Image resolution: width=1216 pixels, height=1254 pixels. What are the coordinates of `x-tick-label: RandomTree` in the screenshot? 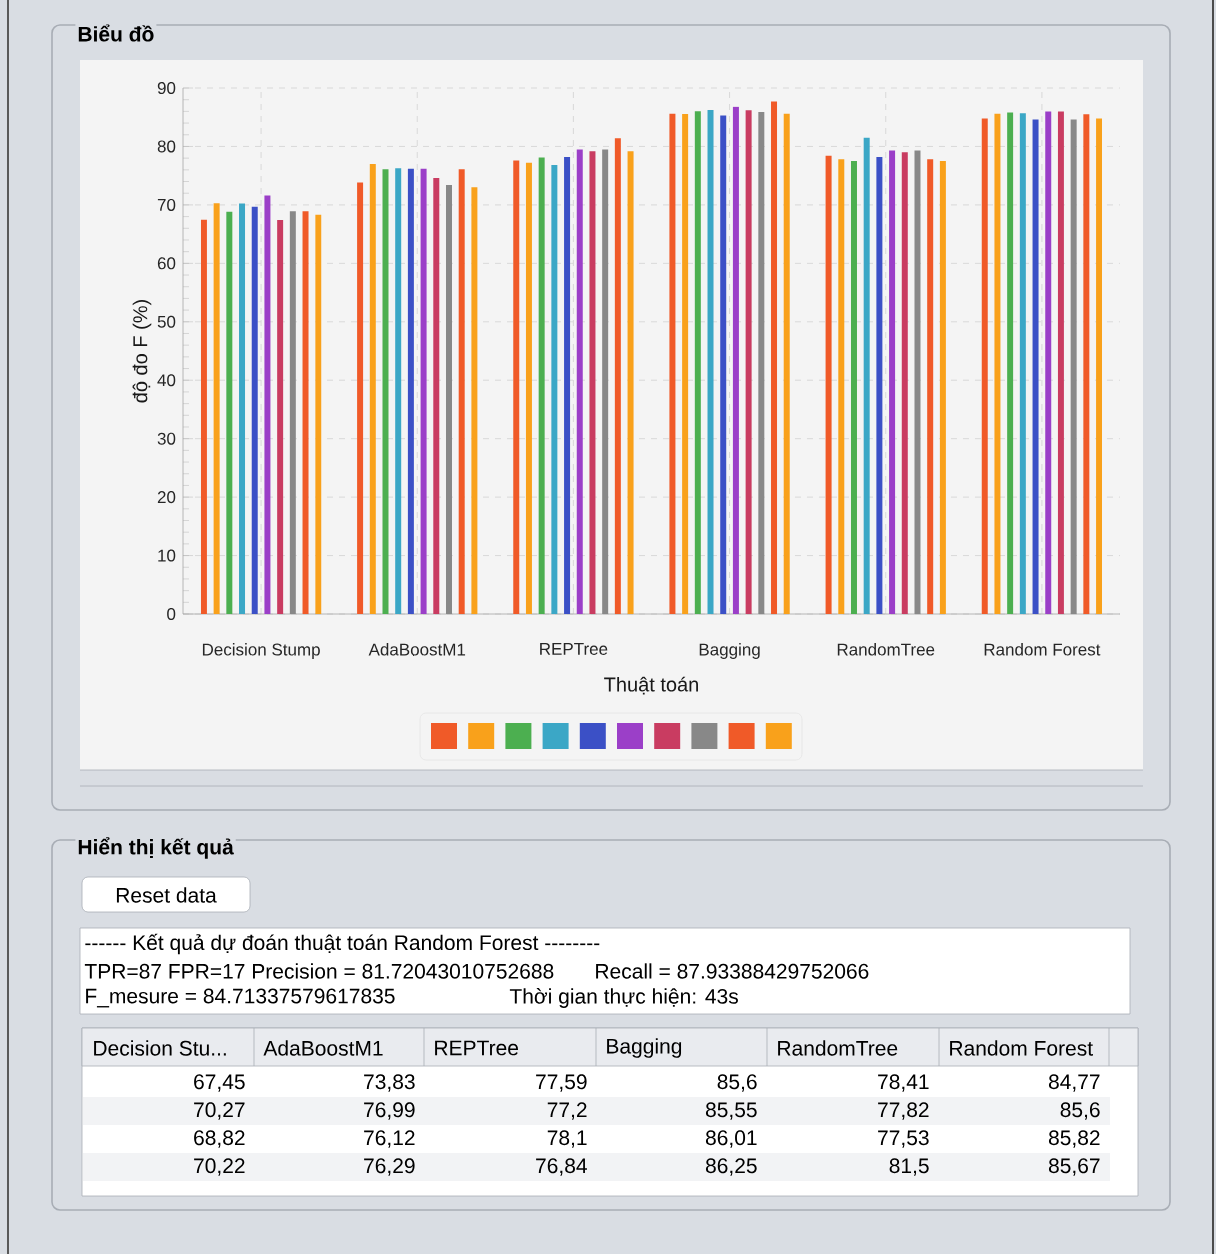 It's located at (886, 649).